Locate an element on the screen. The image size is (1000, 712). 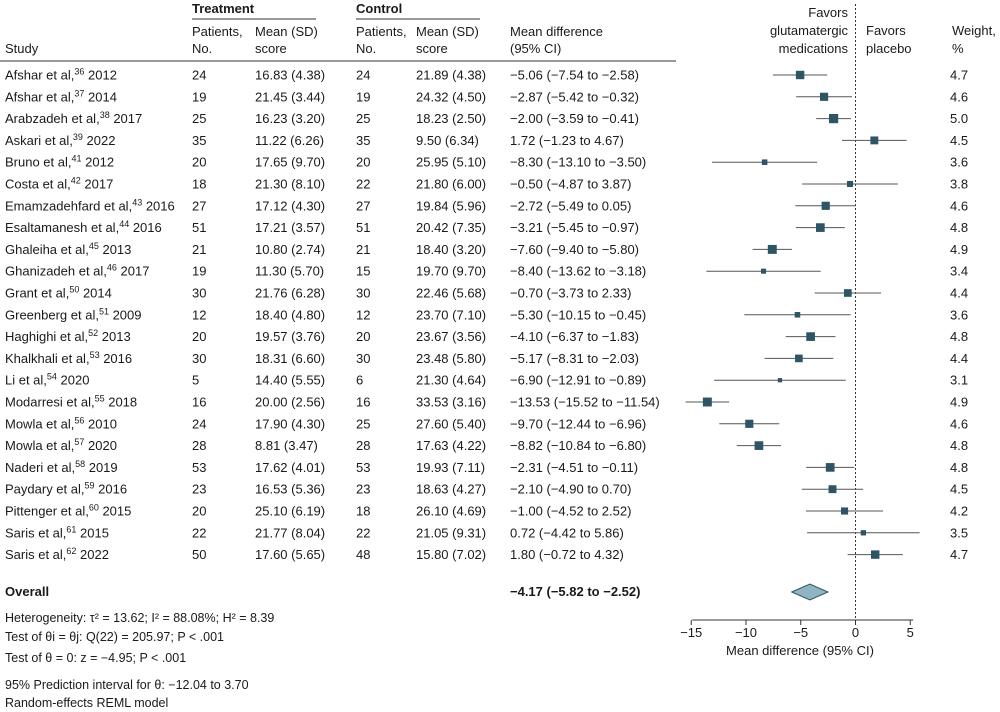
control-patients: 20 is located at coordinates (363, 336).